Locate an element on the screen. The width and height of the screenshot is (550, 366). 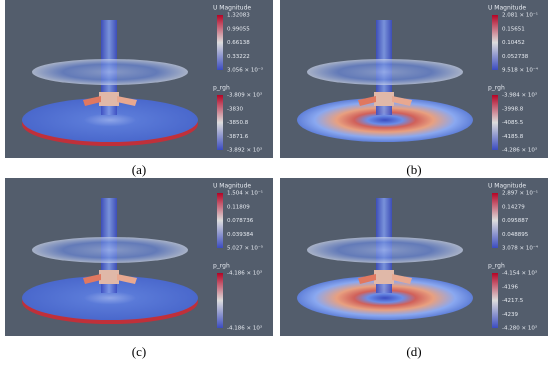
legend-tick: 2.081 × 10⁻¹ is located at coordinates (520, 15).